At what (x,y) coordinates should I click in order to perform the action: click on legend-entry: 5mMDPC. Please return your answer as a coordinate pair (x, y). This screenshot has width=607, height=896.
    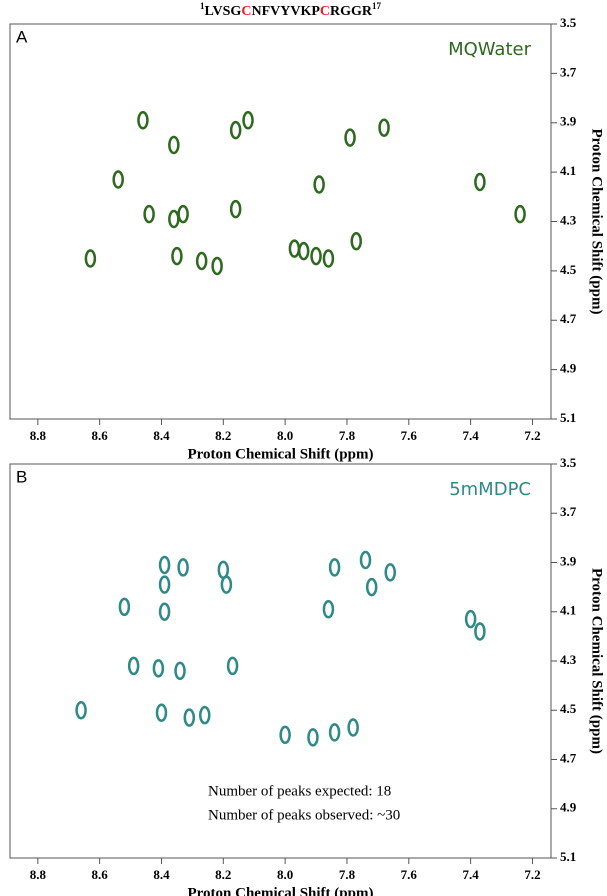
    Looking at the image, I should click on (490, 489).